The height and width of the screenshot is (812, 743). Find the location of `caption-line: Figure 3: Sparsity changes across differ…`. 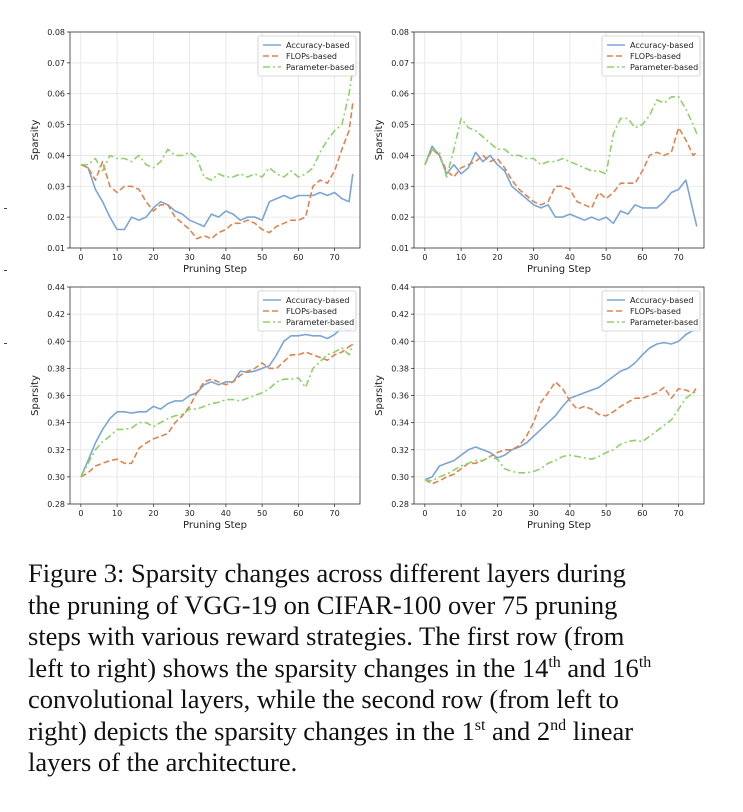

caption-line: Figure 3: Sparsity changes across differ… is located at coordinates (373, 574).